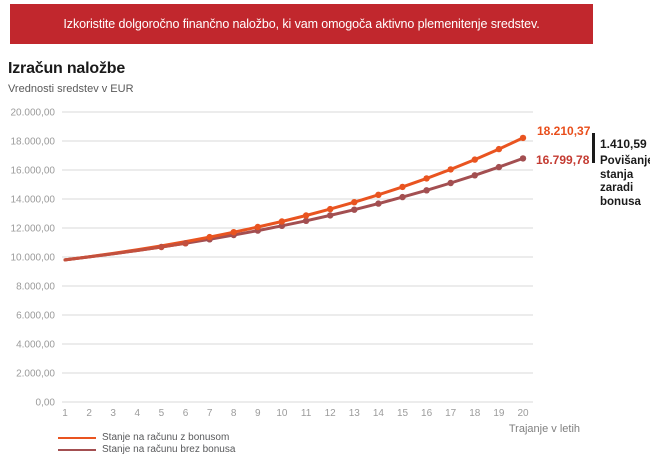 The height and width of the screenshot is (458, 650). What do you see at coordinates (475, 413) in the screenshot?
I see `svg-text: 18` at bounding box center [475, 413].